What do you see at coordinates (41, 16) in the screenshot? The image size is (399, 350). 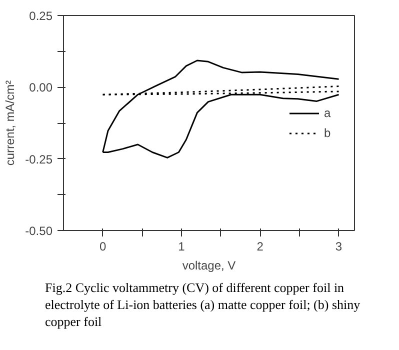 I see `y-tick-label: 0.25` at bounding box center [41, 16].